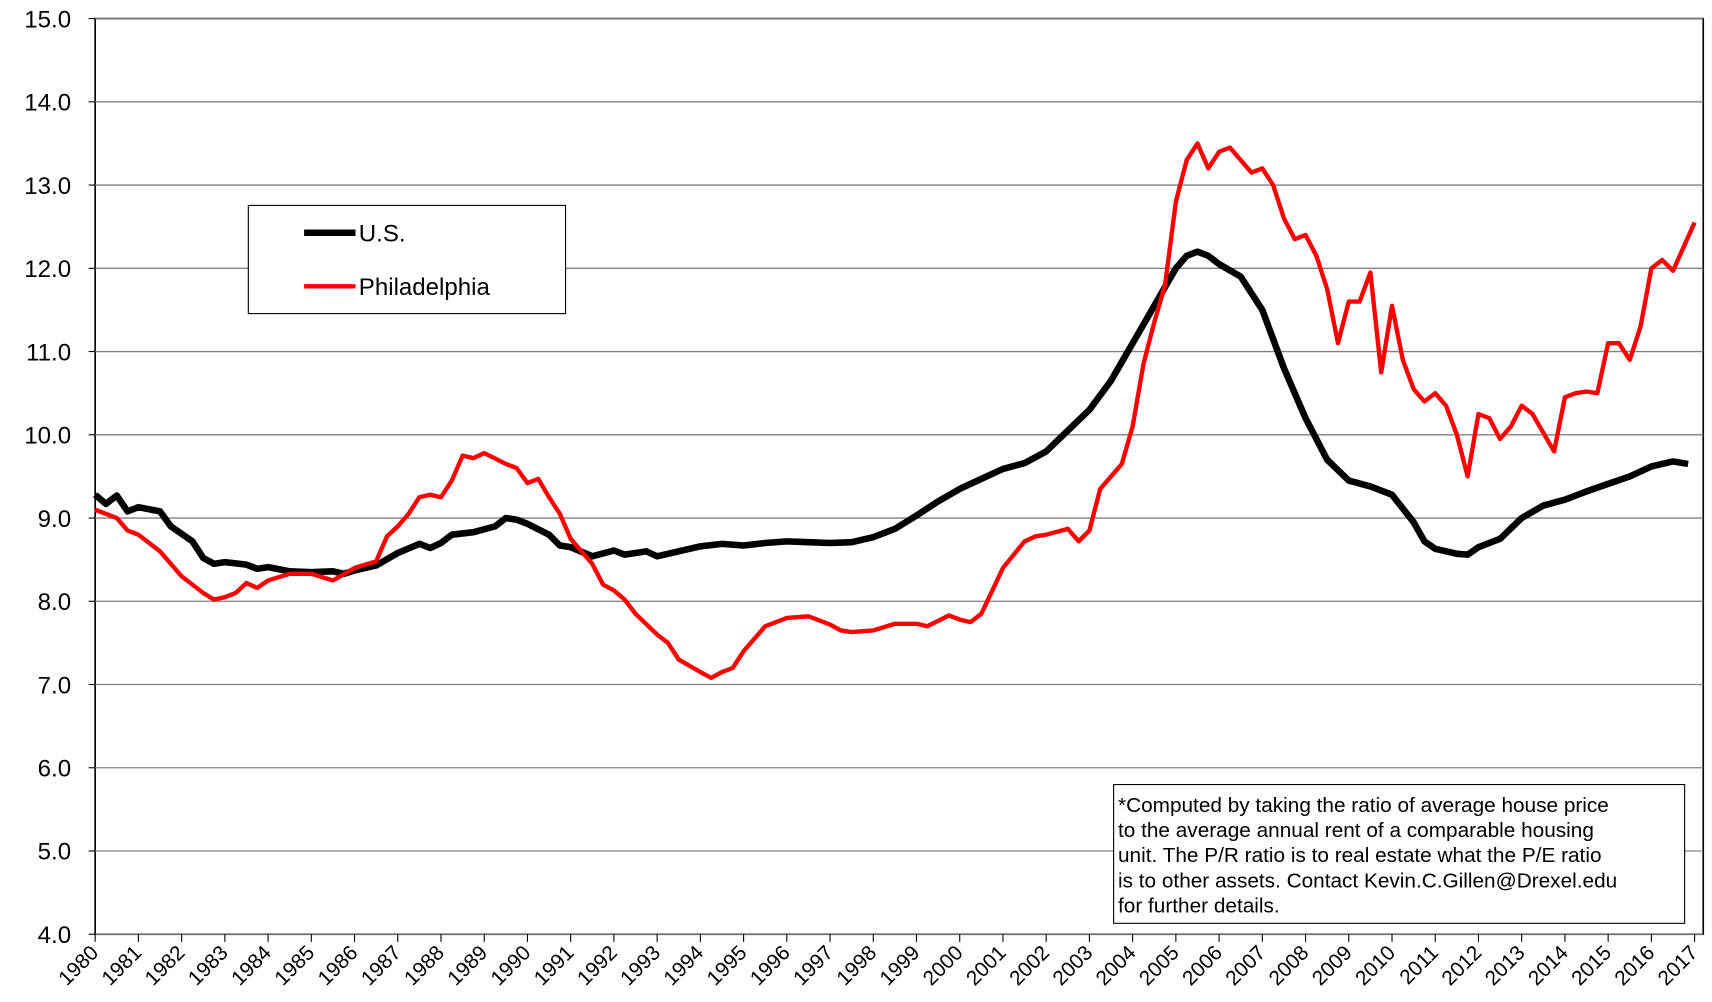 This screenshot has height=1002, width=1712. I want to click on y-tick-label: 6.0, so click(54, 769).